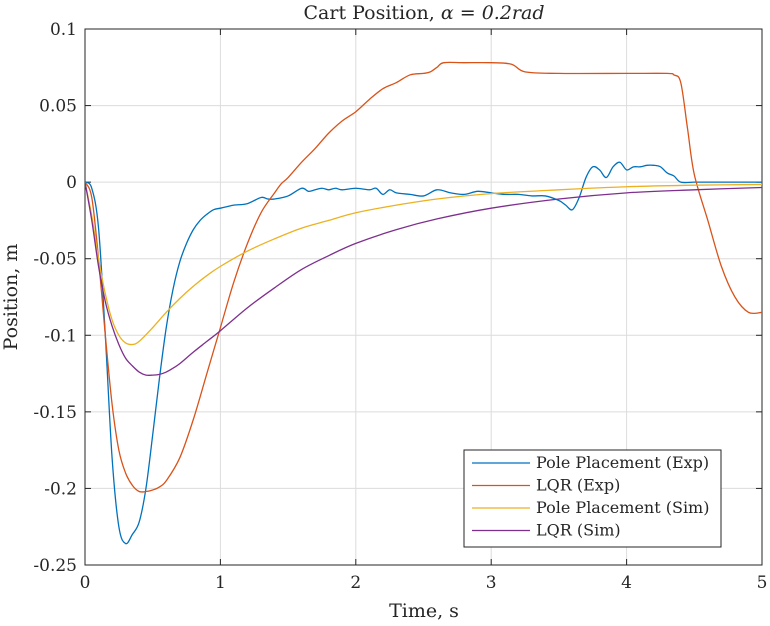  I want to click on y-tick-label: -0.25, so click(55, 566).